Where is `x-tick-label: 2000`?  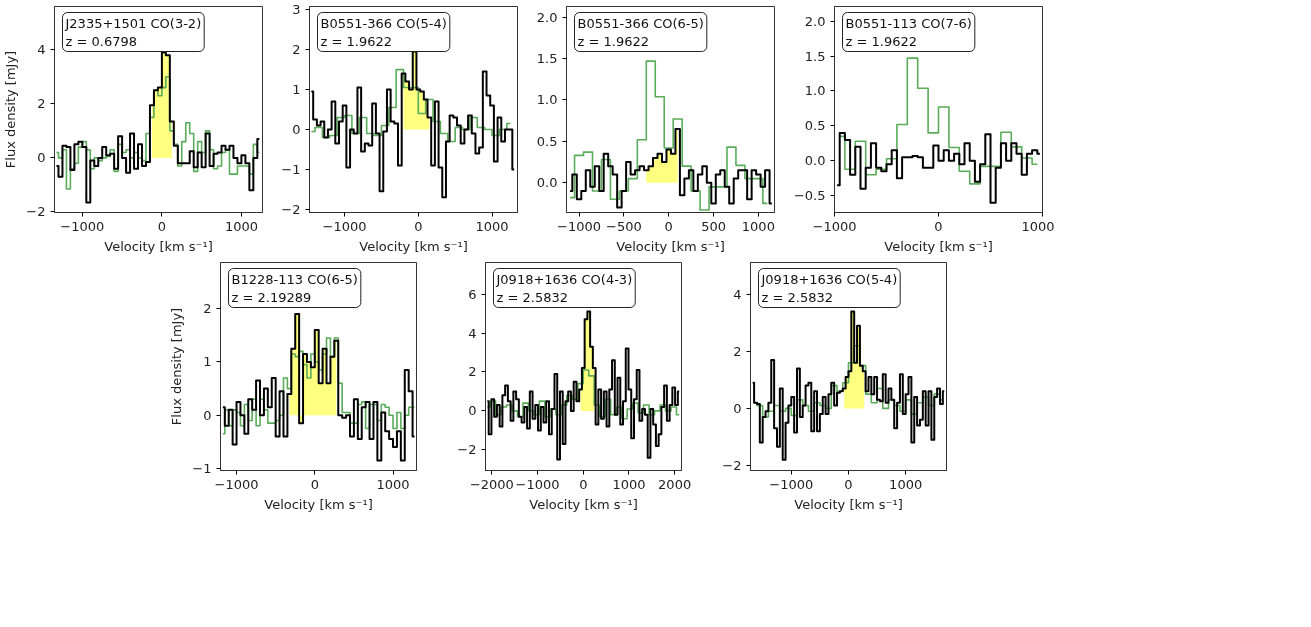
x-tick-label: 2000 is located at coordinates (675, 484).